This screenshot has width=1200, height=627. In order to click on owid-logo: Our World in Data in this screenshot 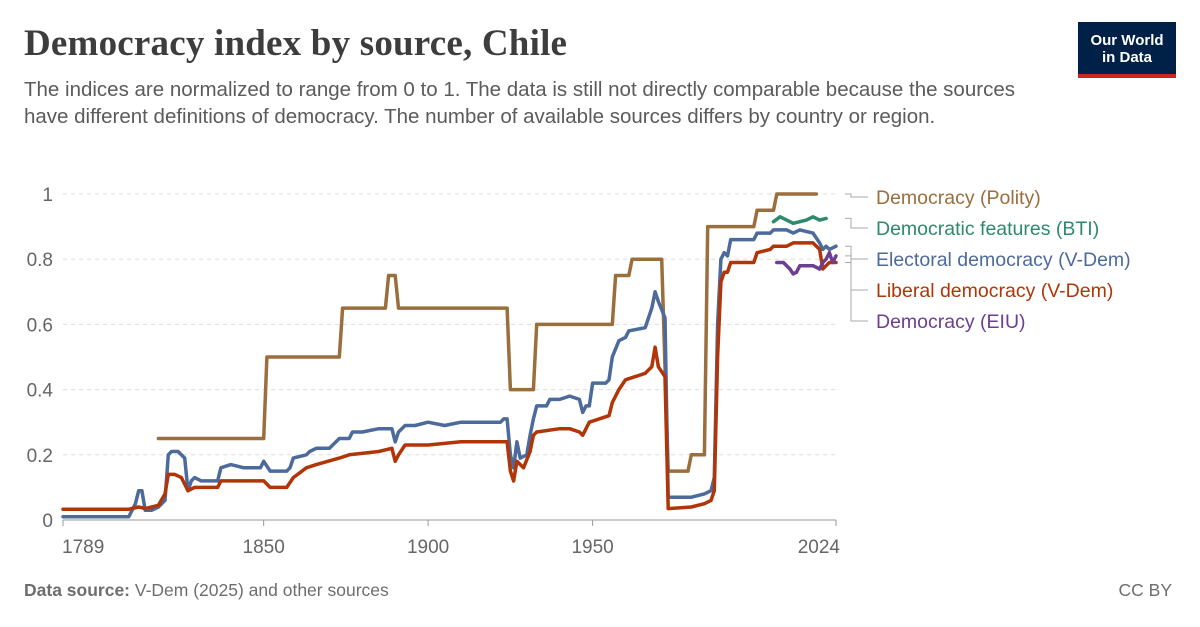, I will do `click(1127, 50)`.